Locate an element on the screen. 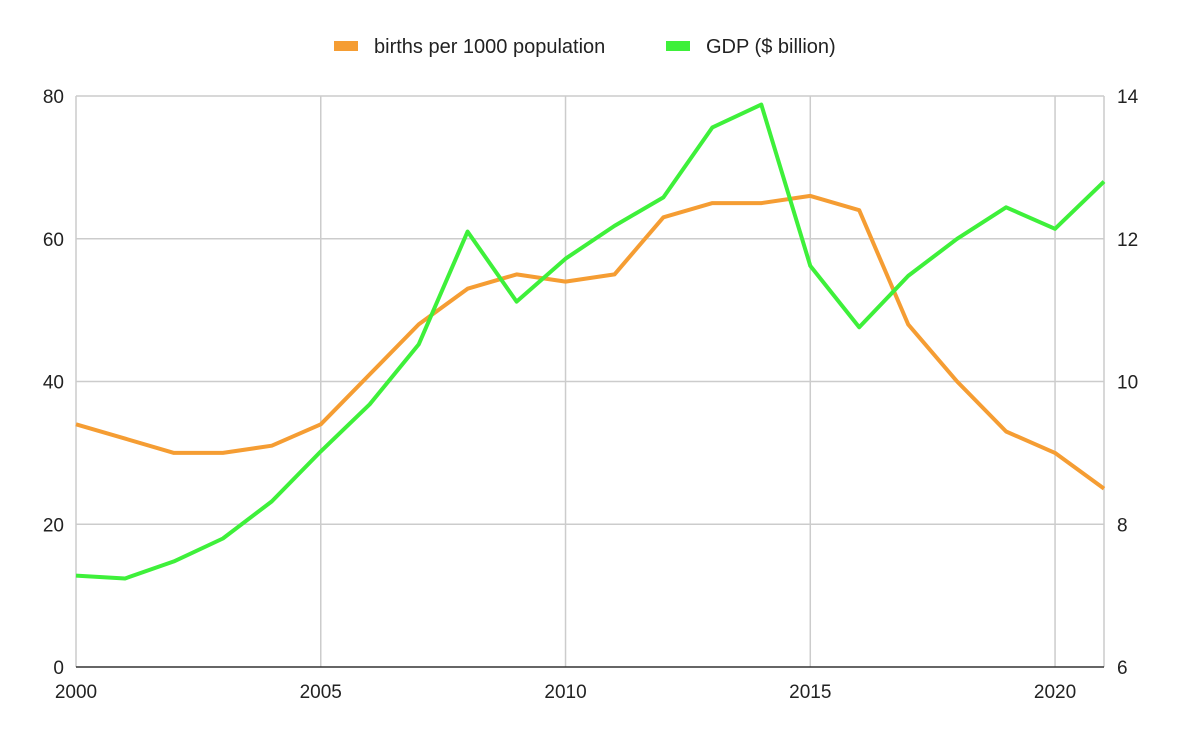 This screenshot has height=736, width=1184. x-tick-label: 2020 is located at coordinates (1055, 692).